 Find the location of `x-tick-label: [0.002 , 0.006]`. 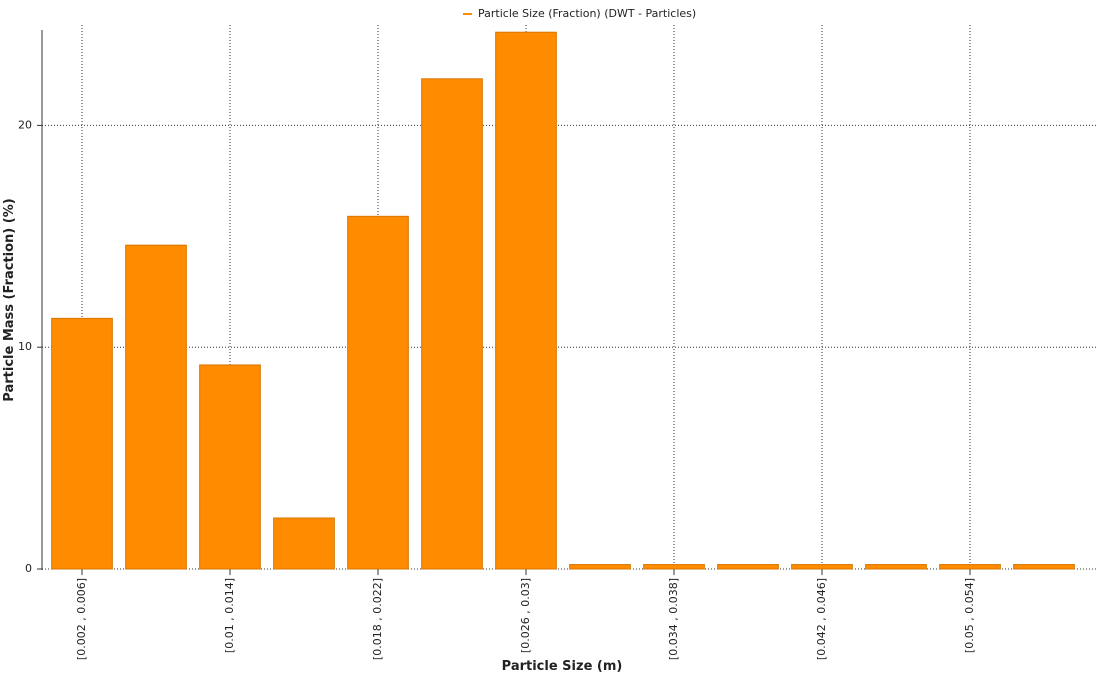

x-tick-label: [0.002 , 0.006] is located at coordinates (81, 619).